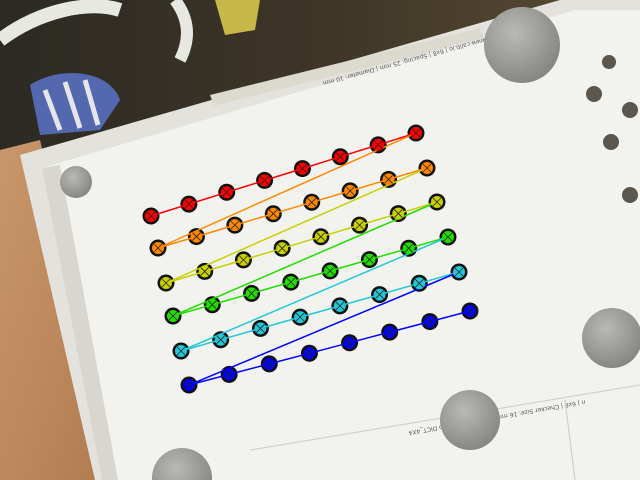 This screenshot has height=480, width=640. Describe the element at coordinates (470, 420) in the screenshot. I see `peg-bottom` at that location.